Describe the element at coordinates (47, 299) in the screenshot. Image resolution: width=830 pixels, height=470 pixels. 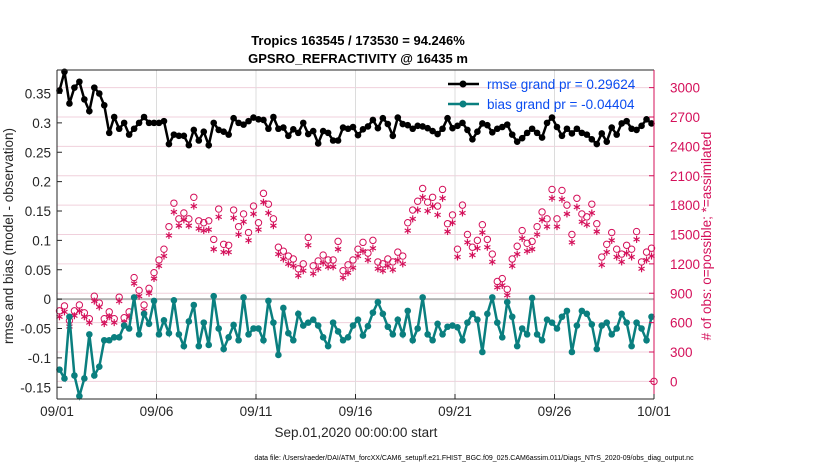
I see `y-tick-label-left: 0` at that location.